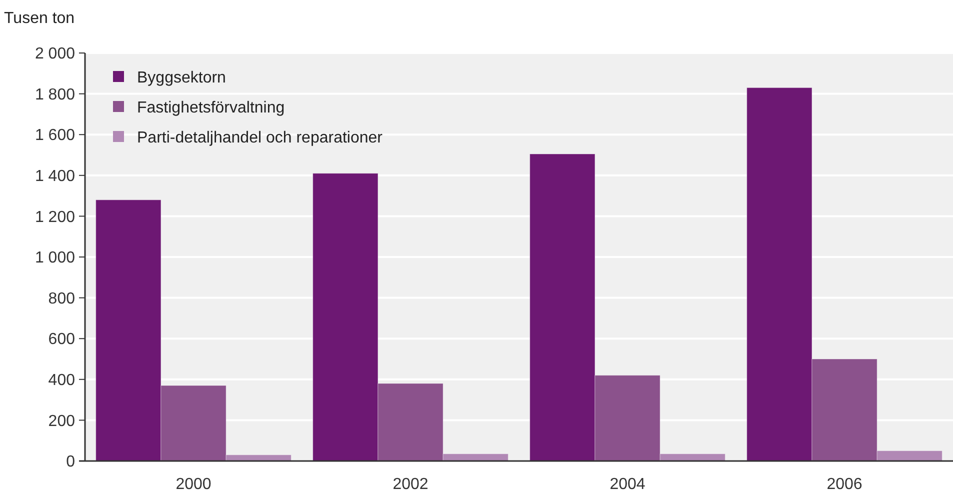  I want to click on x-tick-label: 2002, so click(410, 484).